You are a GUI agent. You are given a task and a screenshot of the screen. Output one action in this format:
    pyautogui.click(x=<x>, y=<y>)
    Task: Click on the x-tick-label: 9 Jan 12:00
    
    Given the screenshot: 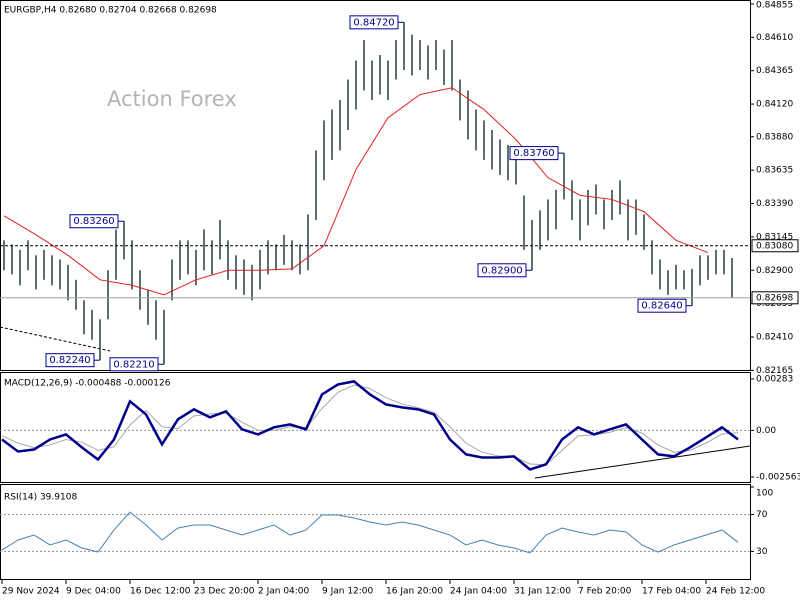 What is the action you would take?
    pyautogui.click(x=348, y=592)
    